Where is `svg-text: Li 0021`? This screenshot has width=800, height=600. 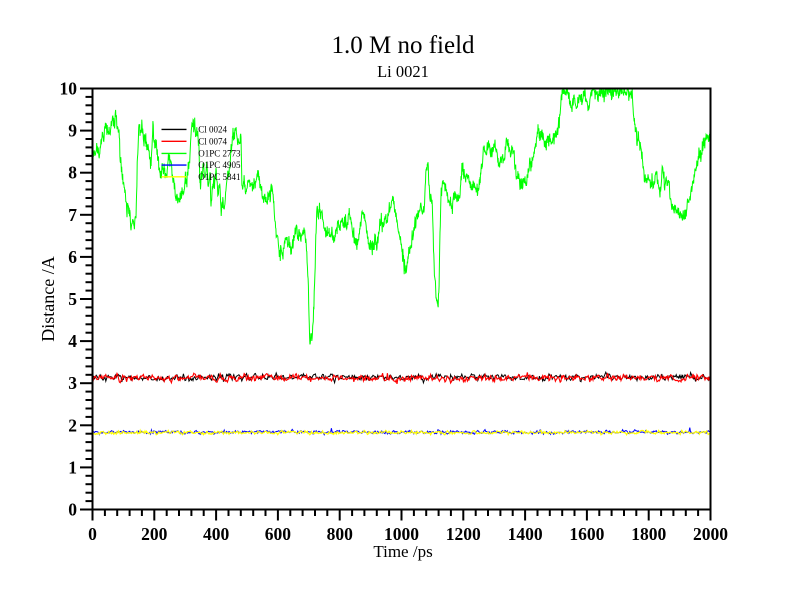
svg-text: Li 0021 is located at coordinates (403, 71).